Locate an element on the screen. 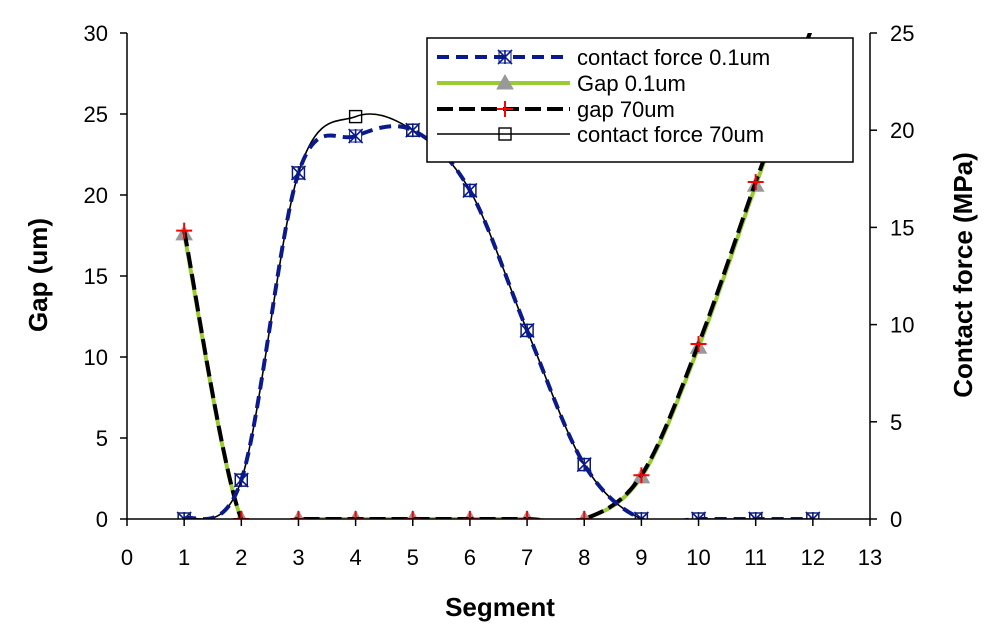 The height and width of the screenshot is (641, 1001). y-tick-label: 10 is located at coordinates (96, 357).